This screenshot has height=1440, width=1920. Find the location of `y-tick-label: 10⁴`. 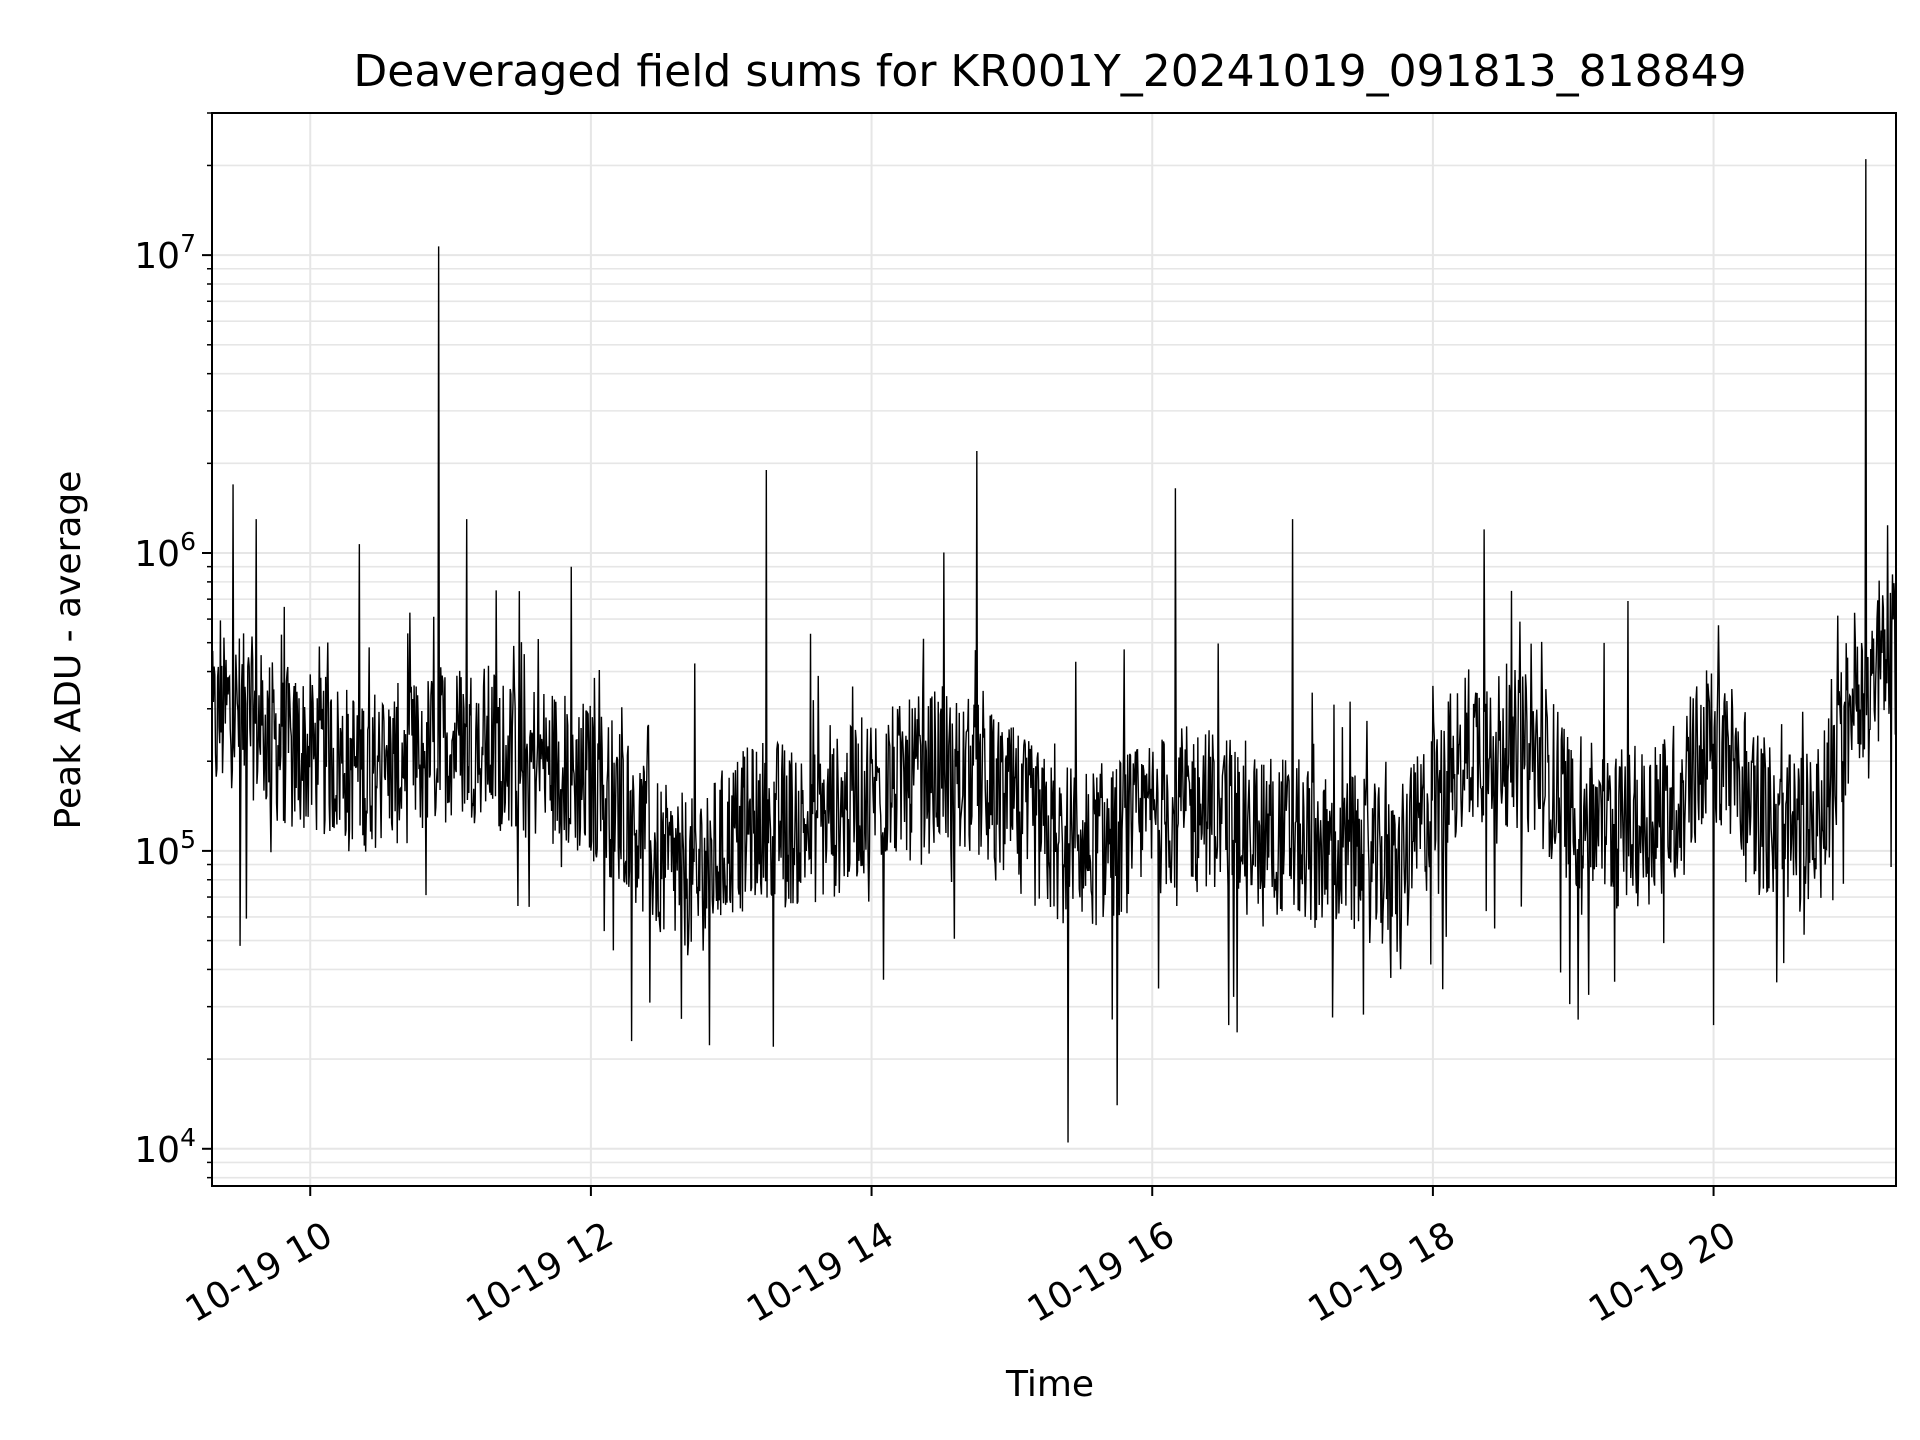

y-tick-label: 10⁴ is located at coordinates (165, 1147).